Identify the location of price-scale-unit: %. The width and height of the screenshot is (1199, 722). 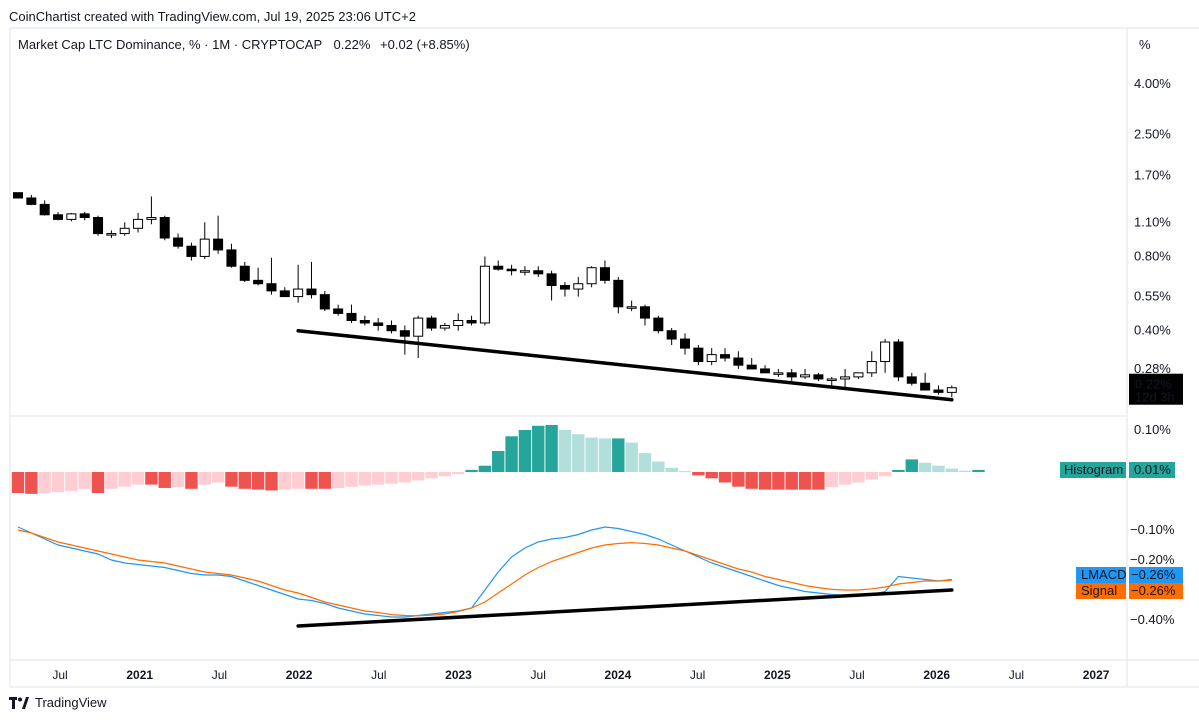
(1145, 44).